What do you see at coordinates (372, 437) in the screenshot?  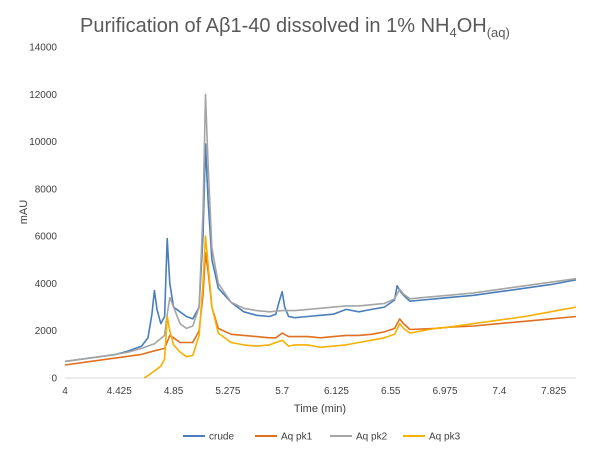 I see `legend-label: Aq pk2` at bounding box center [372, 437].